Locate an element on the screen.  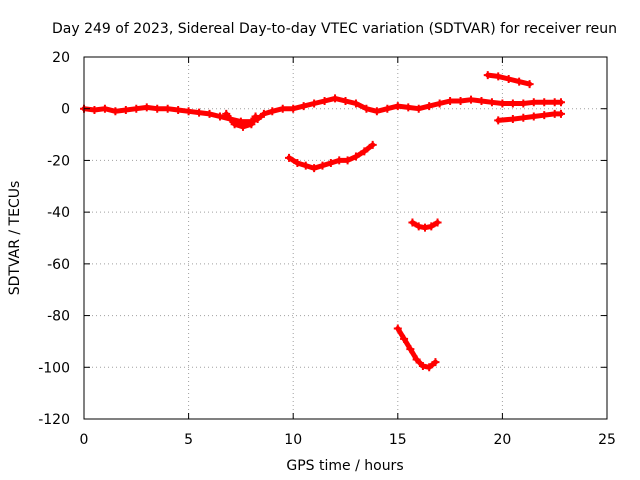
y-tick-label: -20 is located at coordinates (58, 161).